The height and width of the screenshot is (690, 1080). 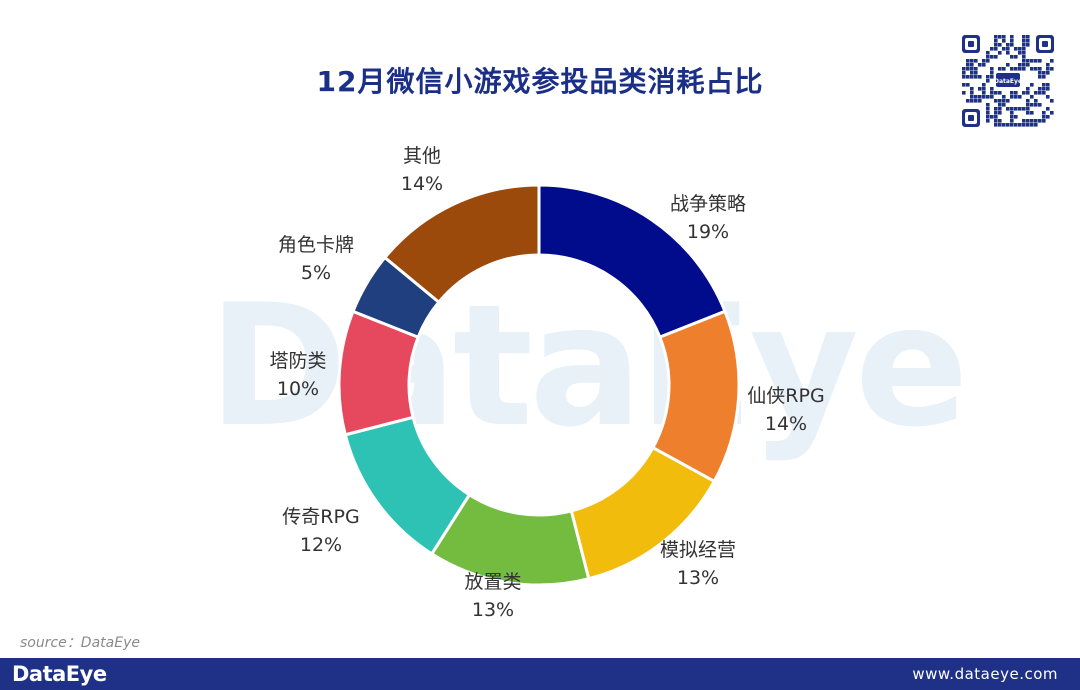 I want to click on slice-value-label: 10%, so click(x=298, y=389).